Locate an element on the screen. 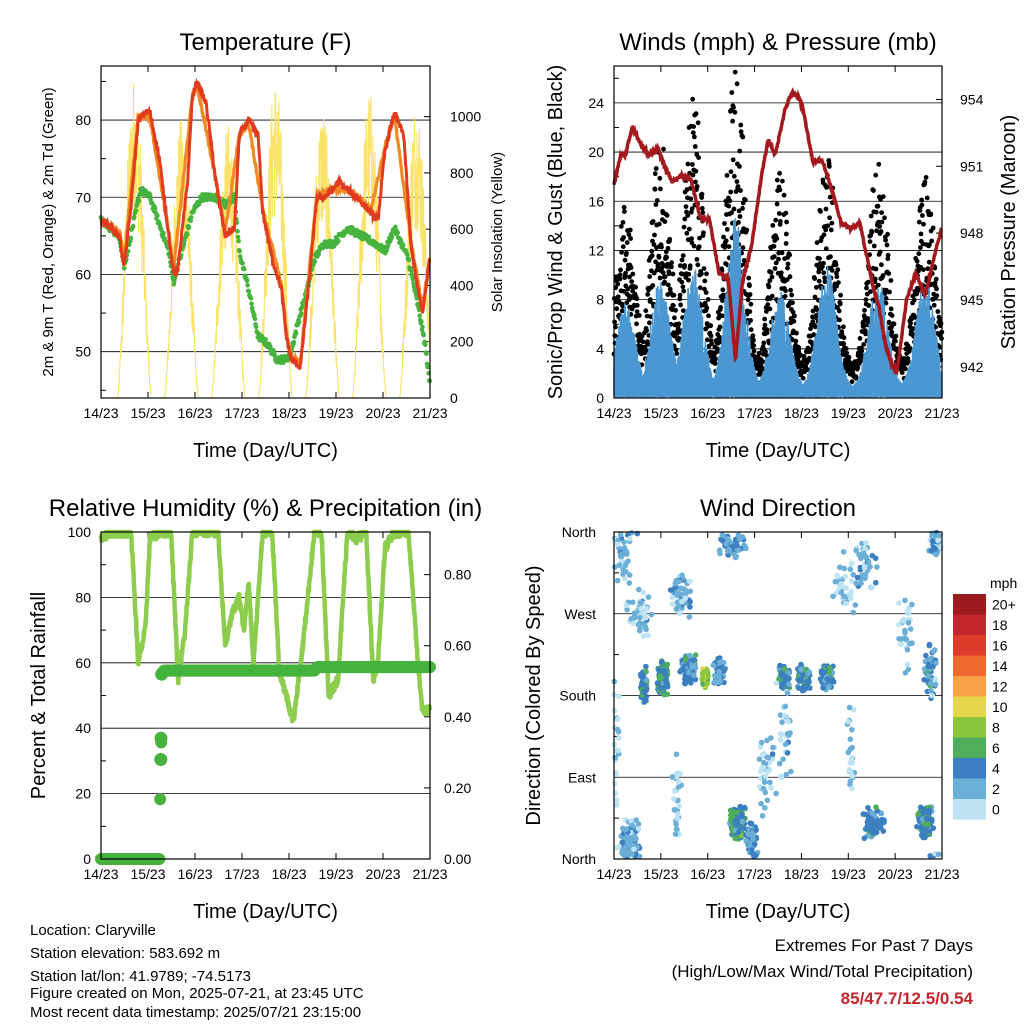  x-tick-label: 15/23 is located at coordinates (147, 874).